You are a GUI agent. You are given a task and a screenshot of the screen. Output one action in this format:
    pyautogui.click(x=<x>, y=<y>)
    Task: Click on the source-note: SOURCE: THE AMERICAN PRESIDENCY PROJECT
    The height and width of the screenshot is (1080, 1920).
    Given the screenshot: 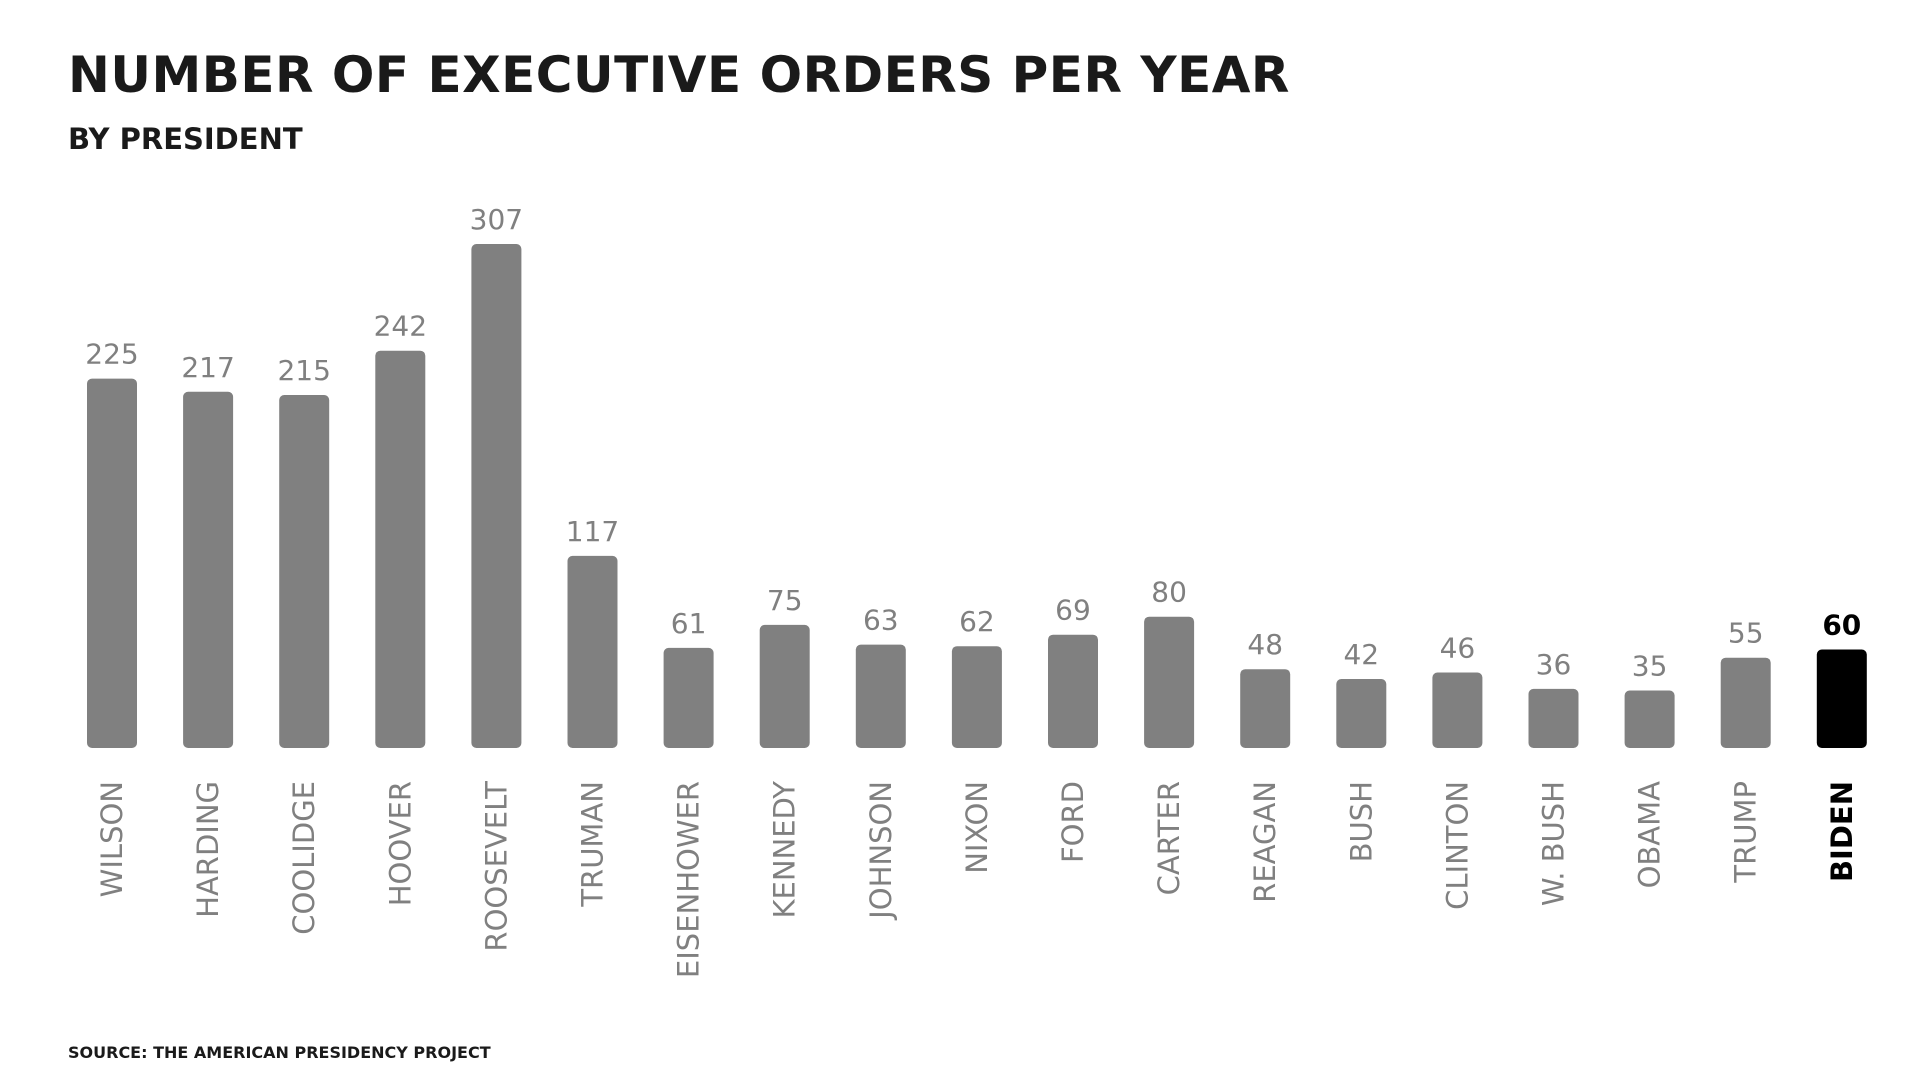 What is the action you would take?
    pyautogui.click(x=279, y=1052)
    